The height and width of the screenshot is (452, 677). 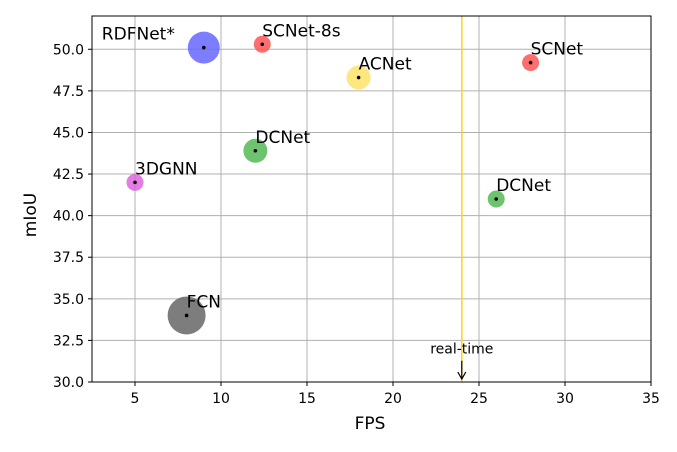 I want to click on y-tick-label: 42.5, so click(x=68, y=175).